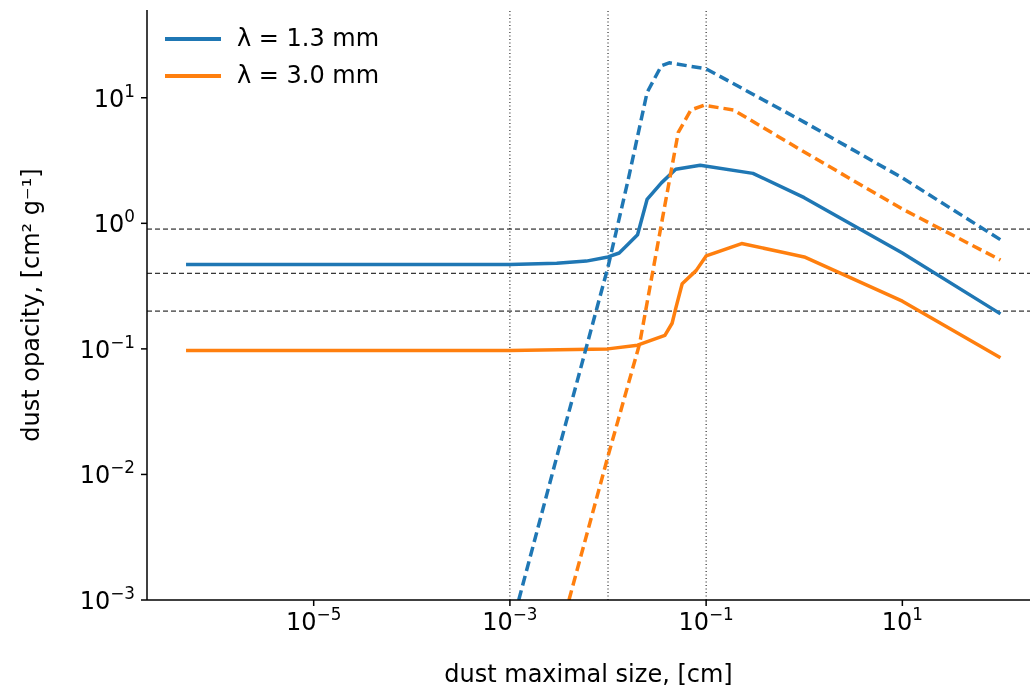 The height and width of the screenshot is (690, 1035). Describe the element at coordinates (107, 473) in the screenshot. I see `y-tick-label: 10$^{−2}$` at that location.